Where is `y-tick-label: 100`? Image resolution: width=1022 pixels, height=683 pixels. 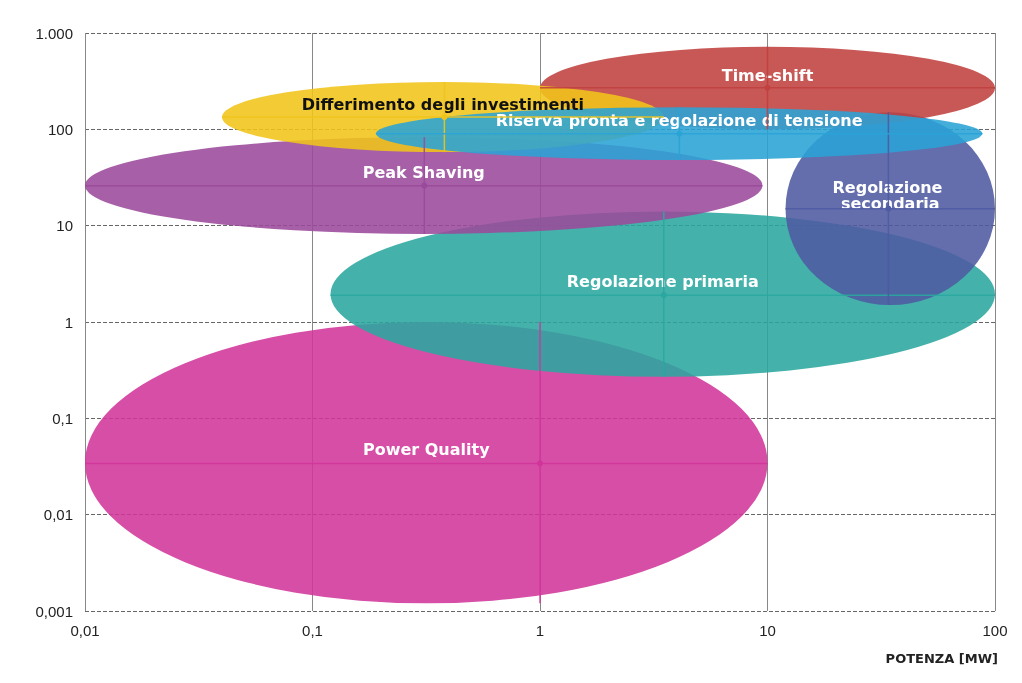 y-tick-label: 100 is located at coordinates (60, 129).